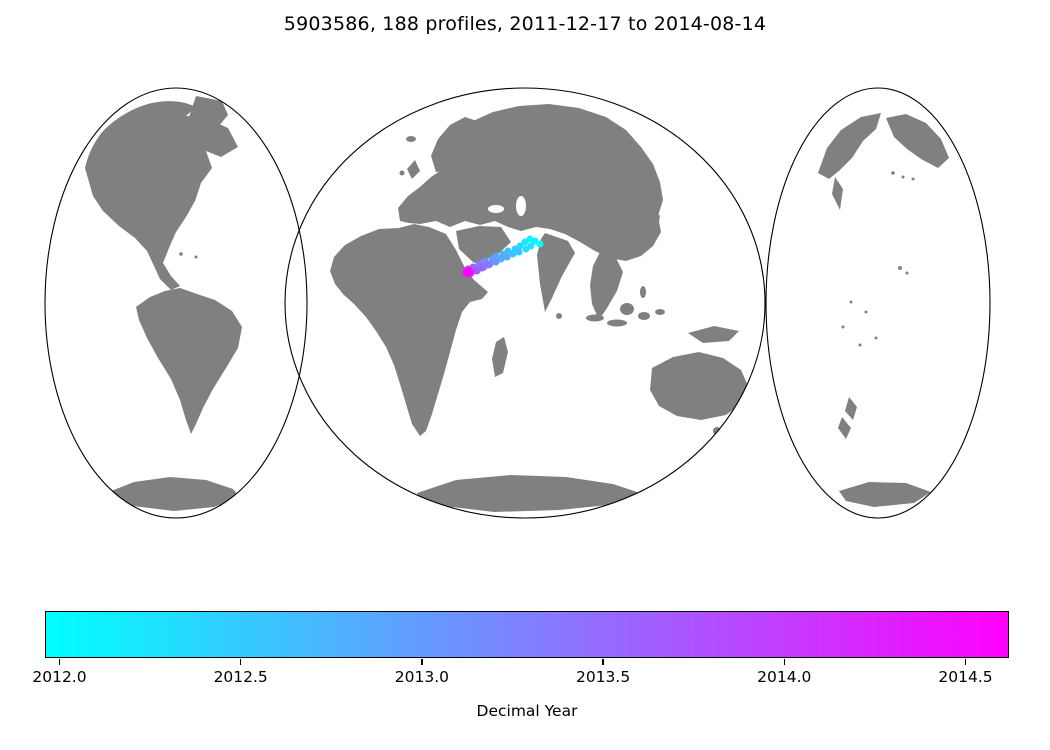 Image resolution: width=1050 pixels, height=750 pixels. What do you see at coordinates (849, 146) in the screenshot?
I see `region-northeast-siberia` at bounding box center [849, 146].